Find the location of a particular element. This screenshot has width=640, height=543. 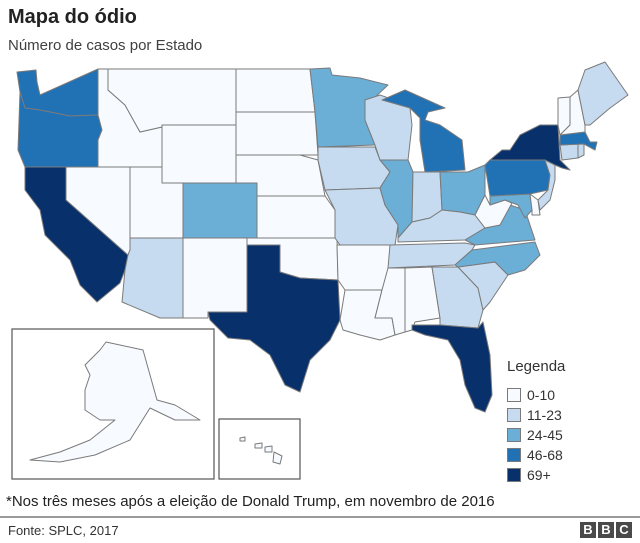

legend-item: 0-10 is located at coordinates (536, 395).